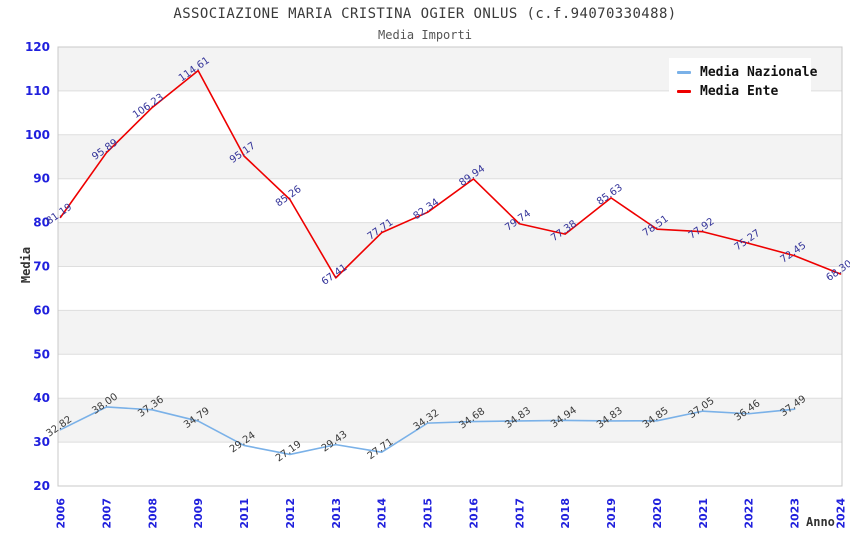  Describe the element at coordinates (41, 398) in the screenshot. I see `svg-text: 40` at that location.